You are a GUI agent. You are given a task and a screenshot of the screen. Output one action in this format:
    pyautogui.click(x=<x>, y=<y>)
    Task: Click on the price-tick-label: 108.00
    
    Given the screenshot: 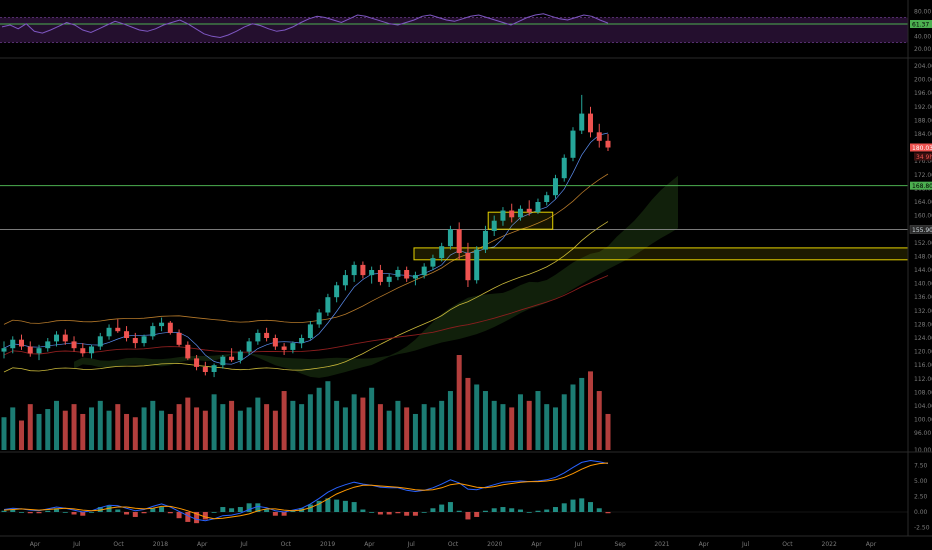 What is the action you would take?
    pyautogui.click(x=923, y=392)
    